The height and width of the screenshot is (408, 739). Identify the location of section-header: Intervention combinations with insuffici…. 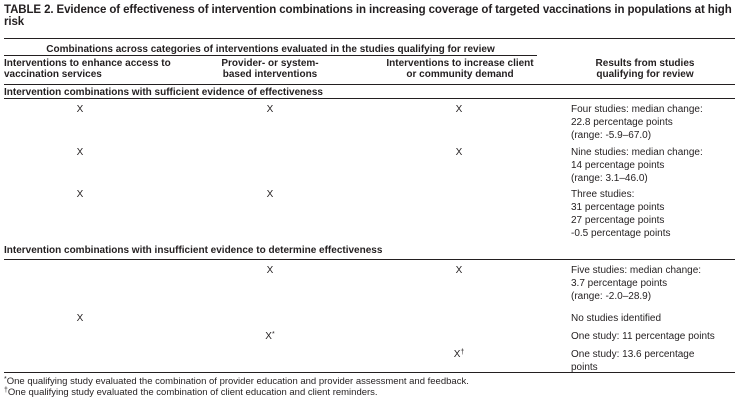
(193, 250).